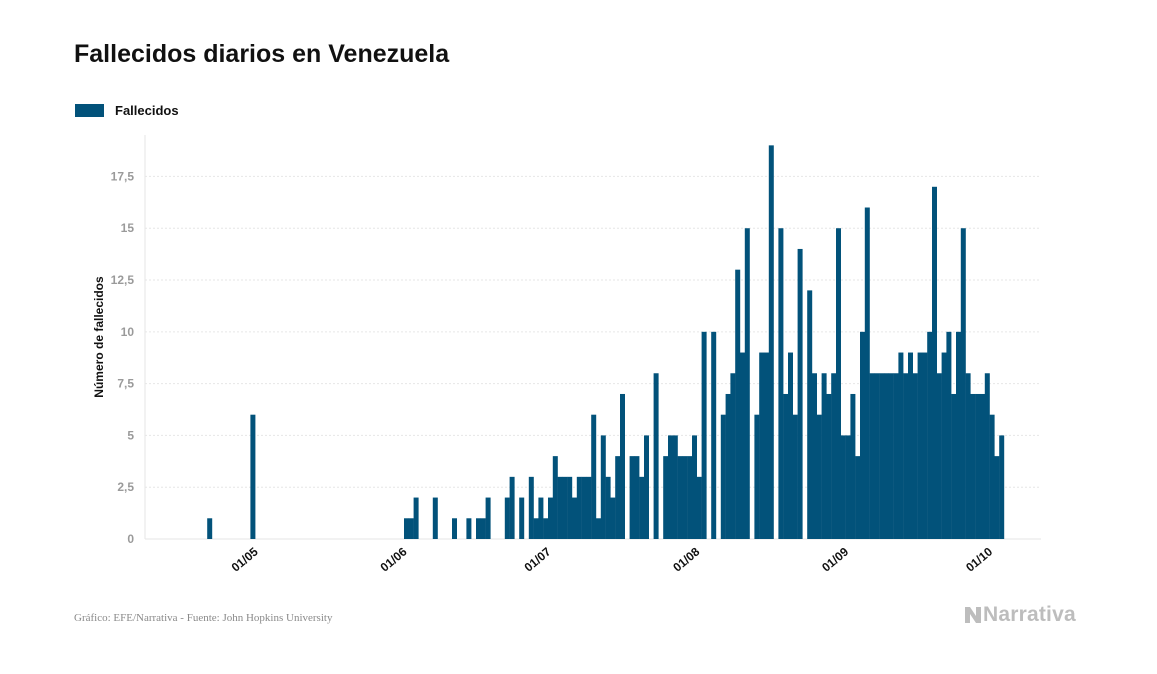 This screenshot has width=1157, height=674. What do you see at coordinates (130, 435) in the screenshot?
I see `y-tick-label: 5` at bounding box center [130, 435].